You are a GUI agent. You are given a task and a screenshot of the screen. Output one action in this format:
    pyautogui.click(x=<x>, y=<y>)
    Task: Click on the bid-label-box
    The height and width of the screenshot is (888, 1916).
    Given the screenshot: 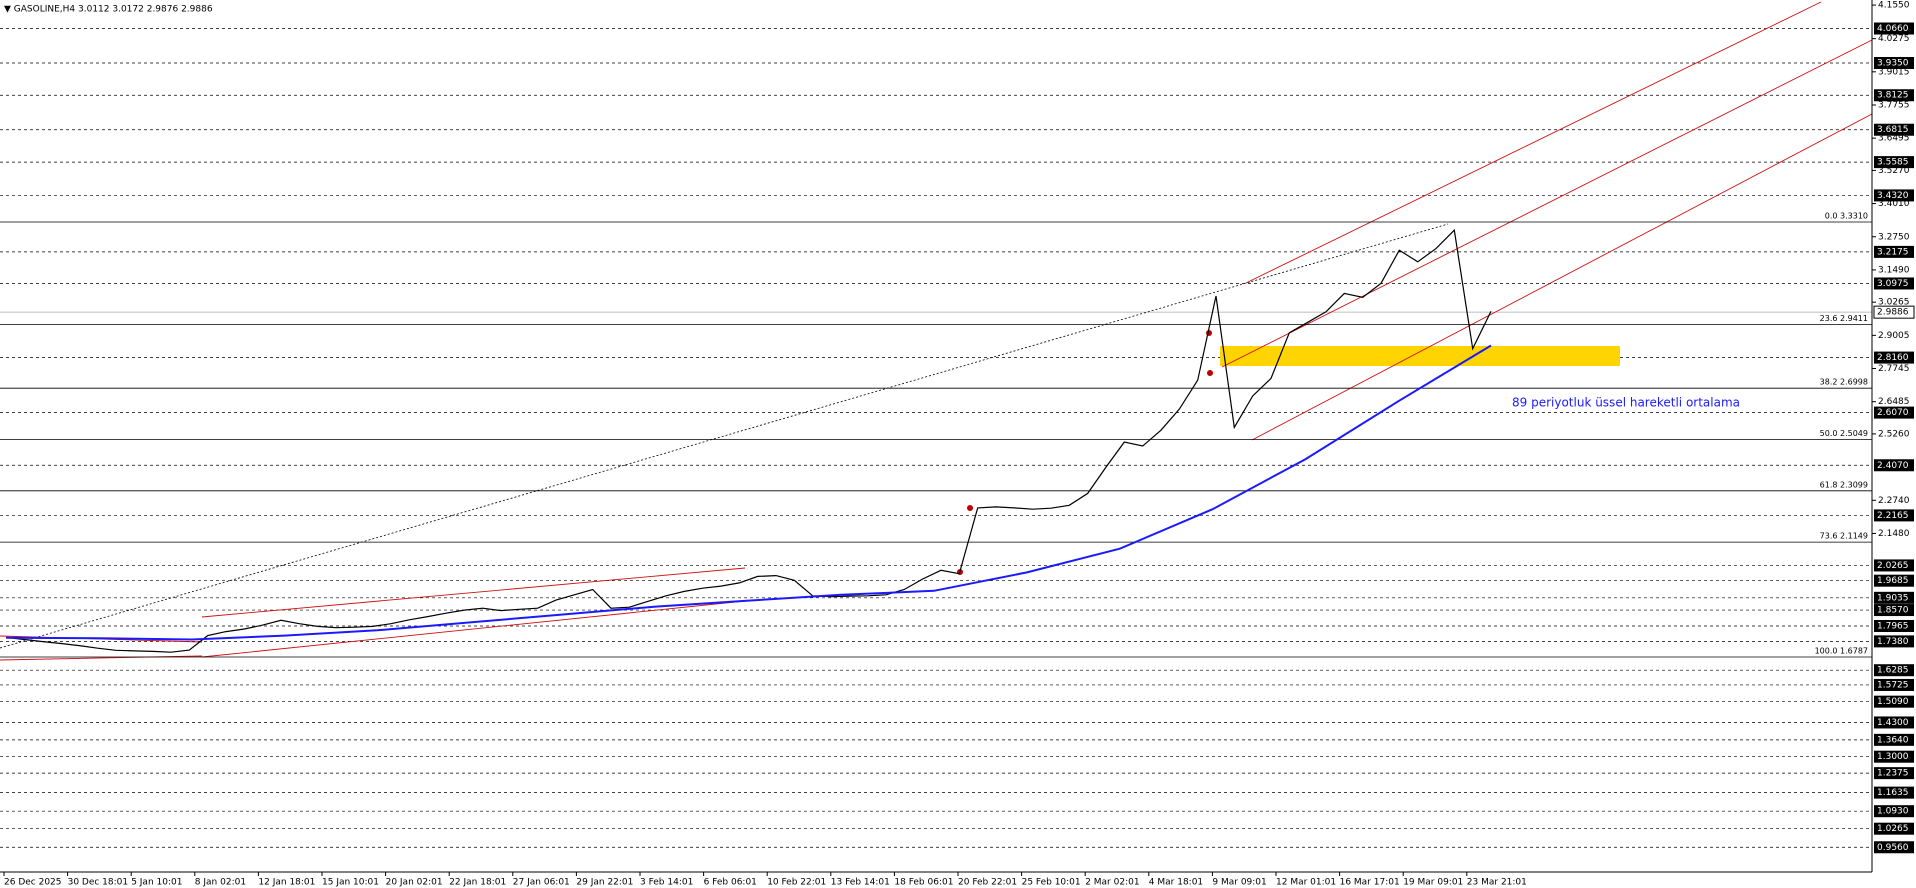 What is the action you would take?
    pyautogui.click(x=1894, y=312)
    